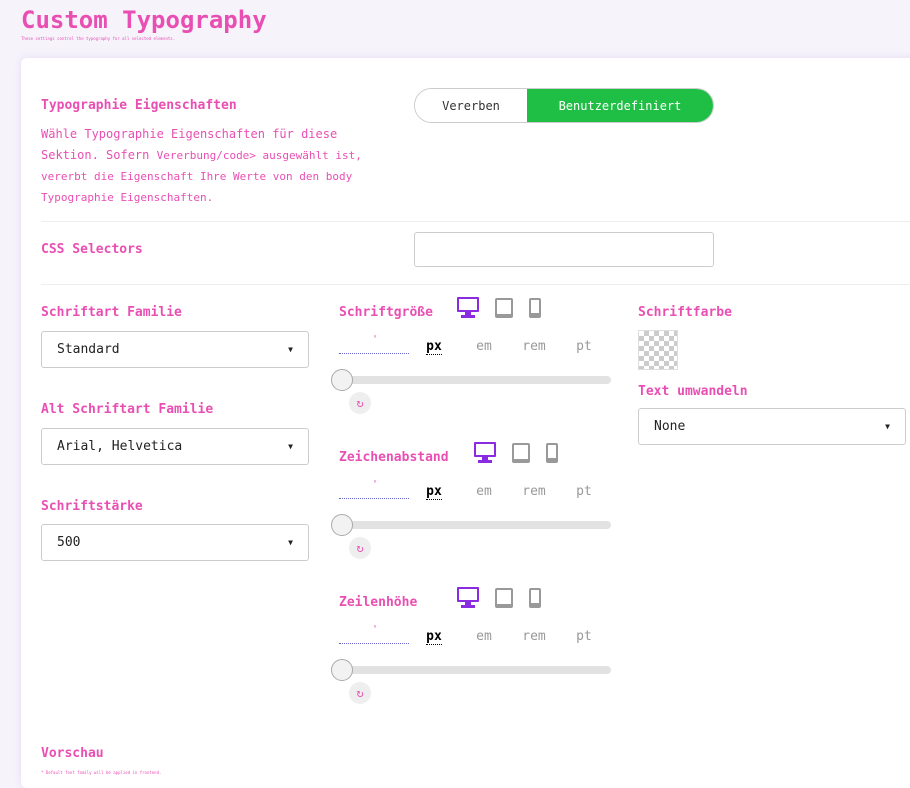  What do you see at coordinates (693, 391) in the screenshot?
I see `text-transform-label: Text umwandeln` at bounding box center [693, 391].